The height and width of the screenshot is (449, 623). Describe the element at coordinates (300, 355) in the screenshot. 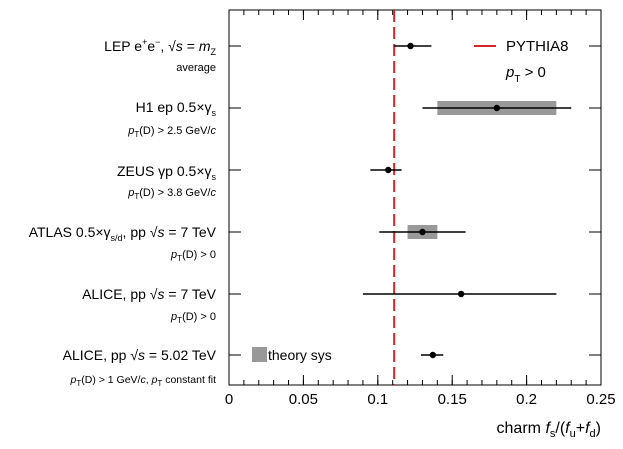

I see `legend-theory-label: theory sys` at that location.